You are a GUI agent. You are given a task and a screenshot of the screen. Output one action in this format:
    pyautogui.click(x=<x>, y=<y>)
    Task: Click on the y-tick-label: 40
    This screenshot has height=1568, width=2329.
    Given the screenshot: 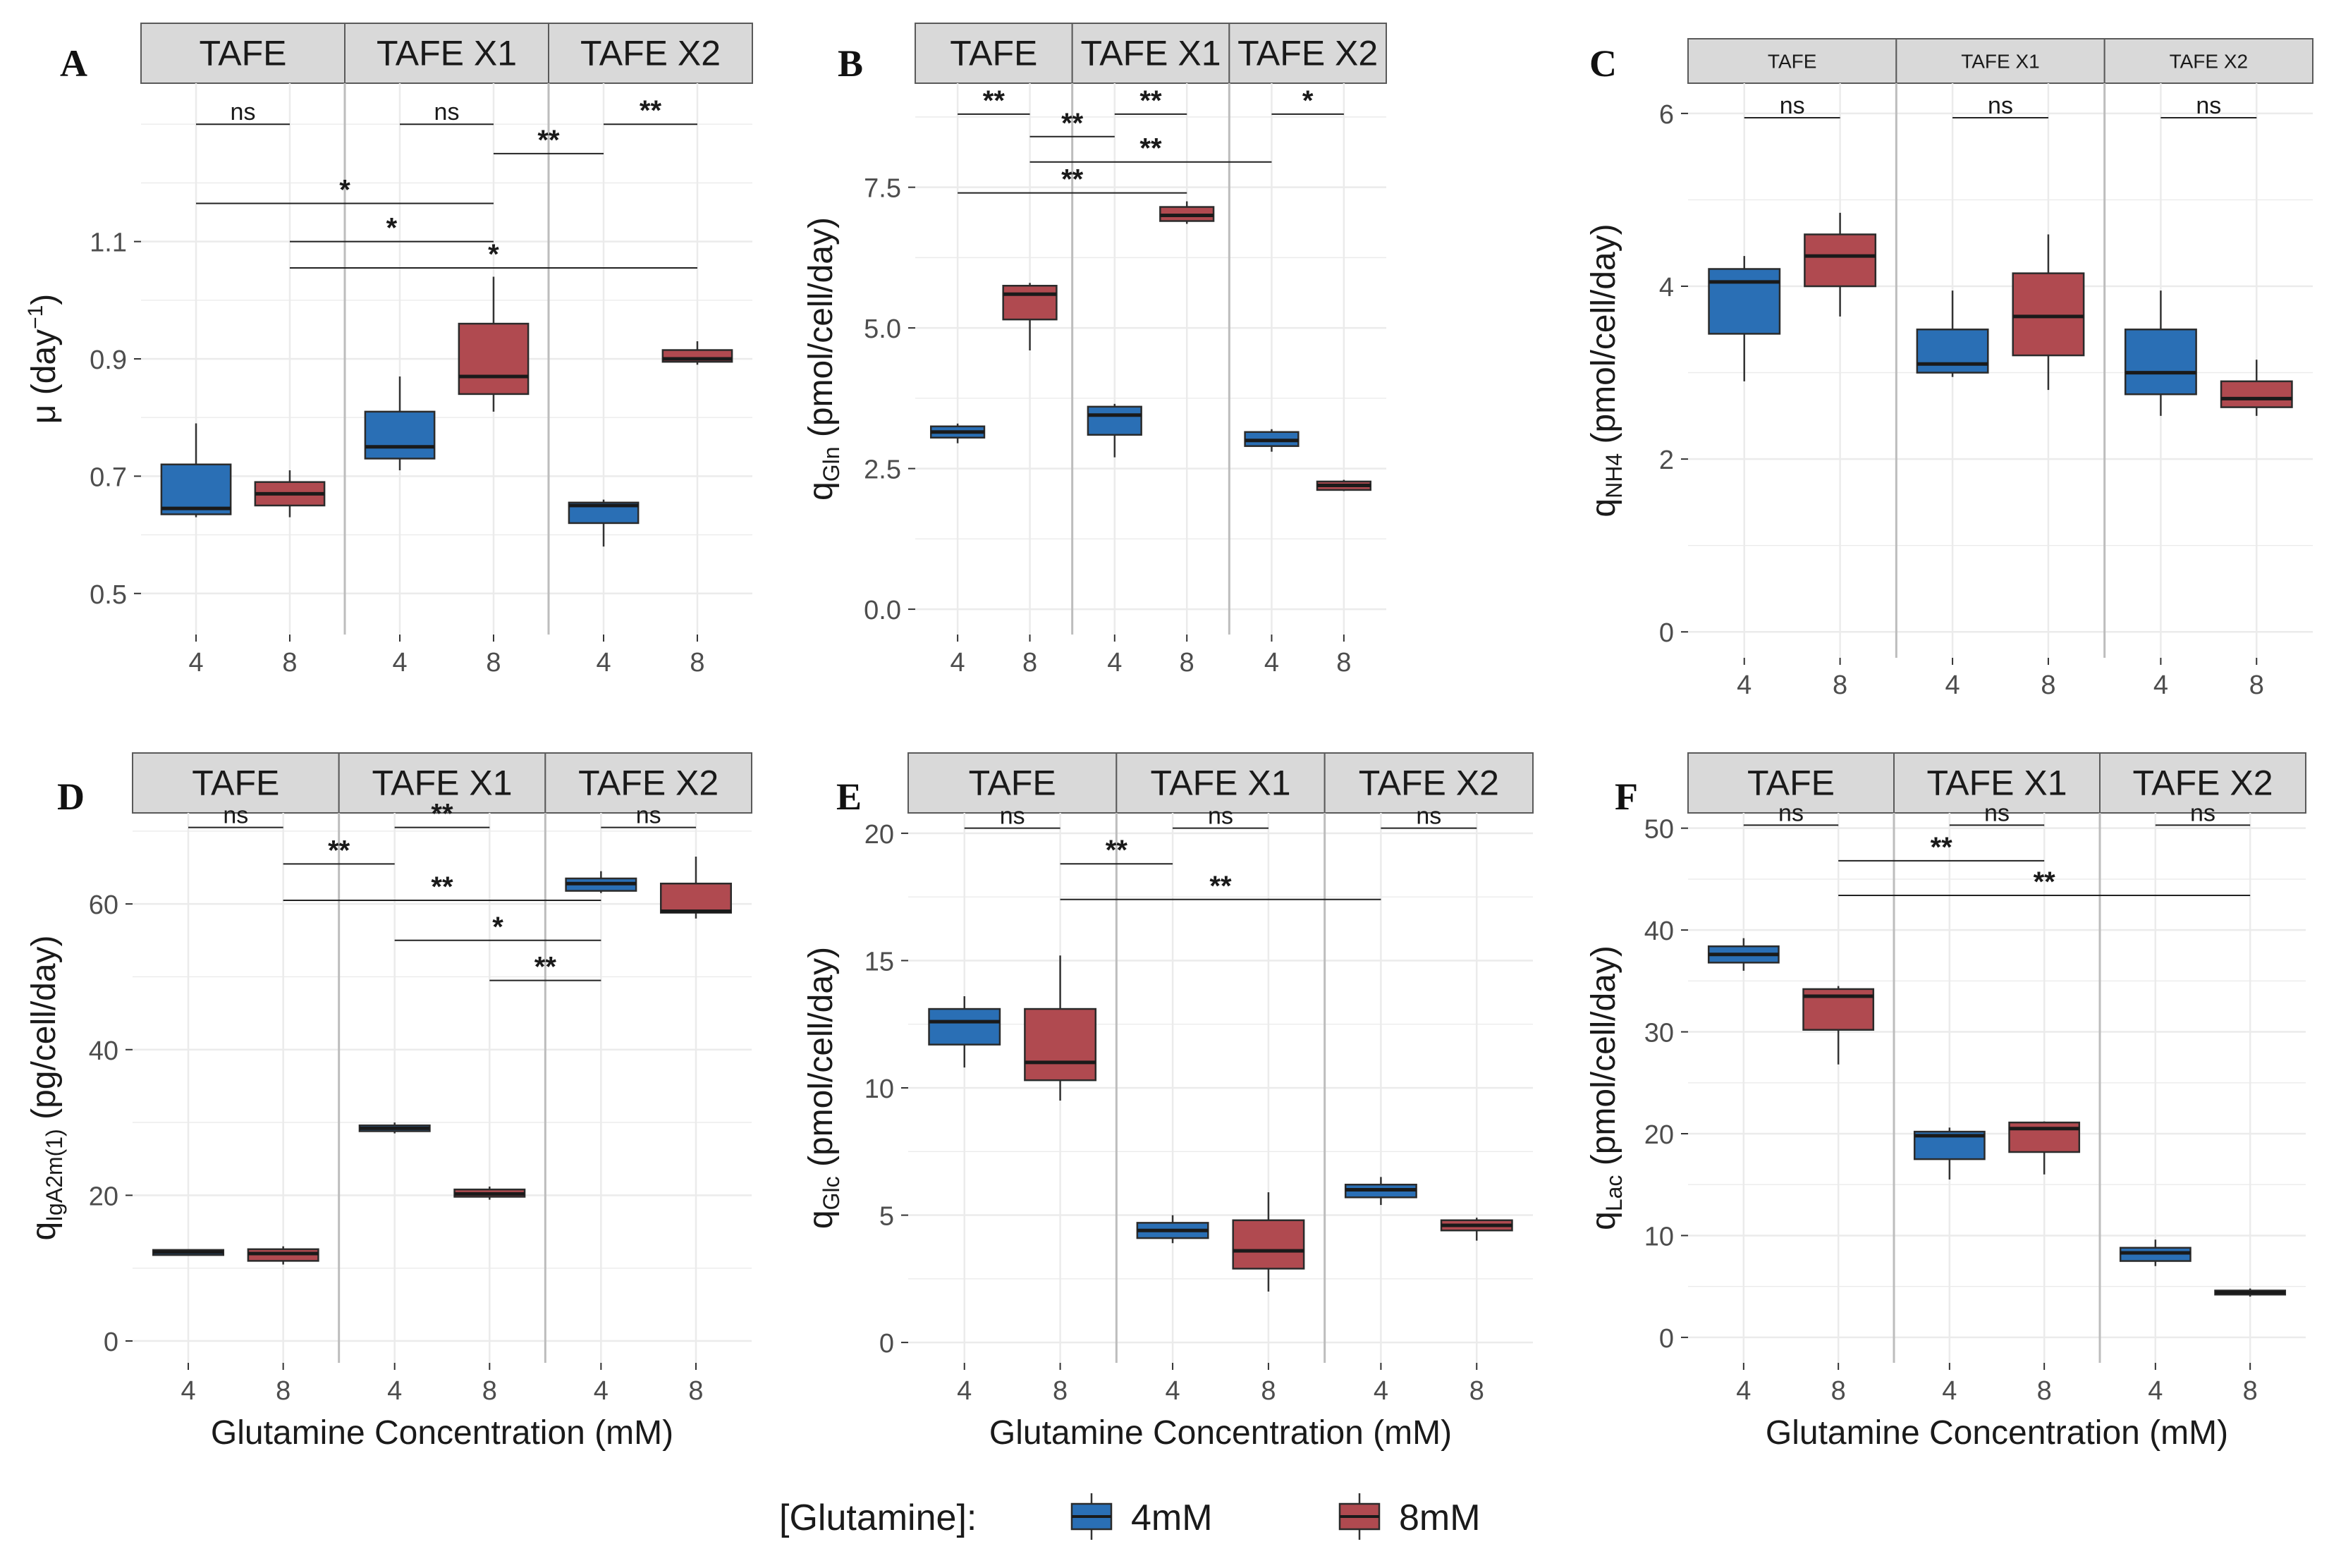 What is the action you would take?
    pyautogui.click(x=104, y=1051)
    